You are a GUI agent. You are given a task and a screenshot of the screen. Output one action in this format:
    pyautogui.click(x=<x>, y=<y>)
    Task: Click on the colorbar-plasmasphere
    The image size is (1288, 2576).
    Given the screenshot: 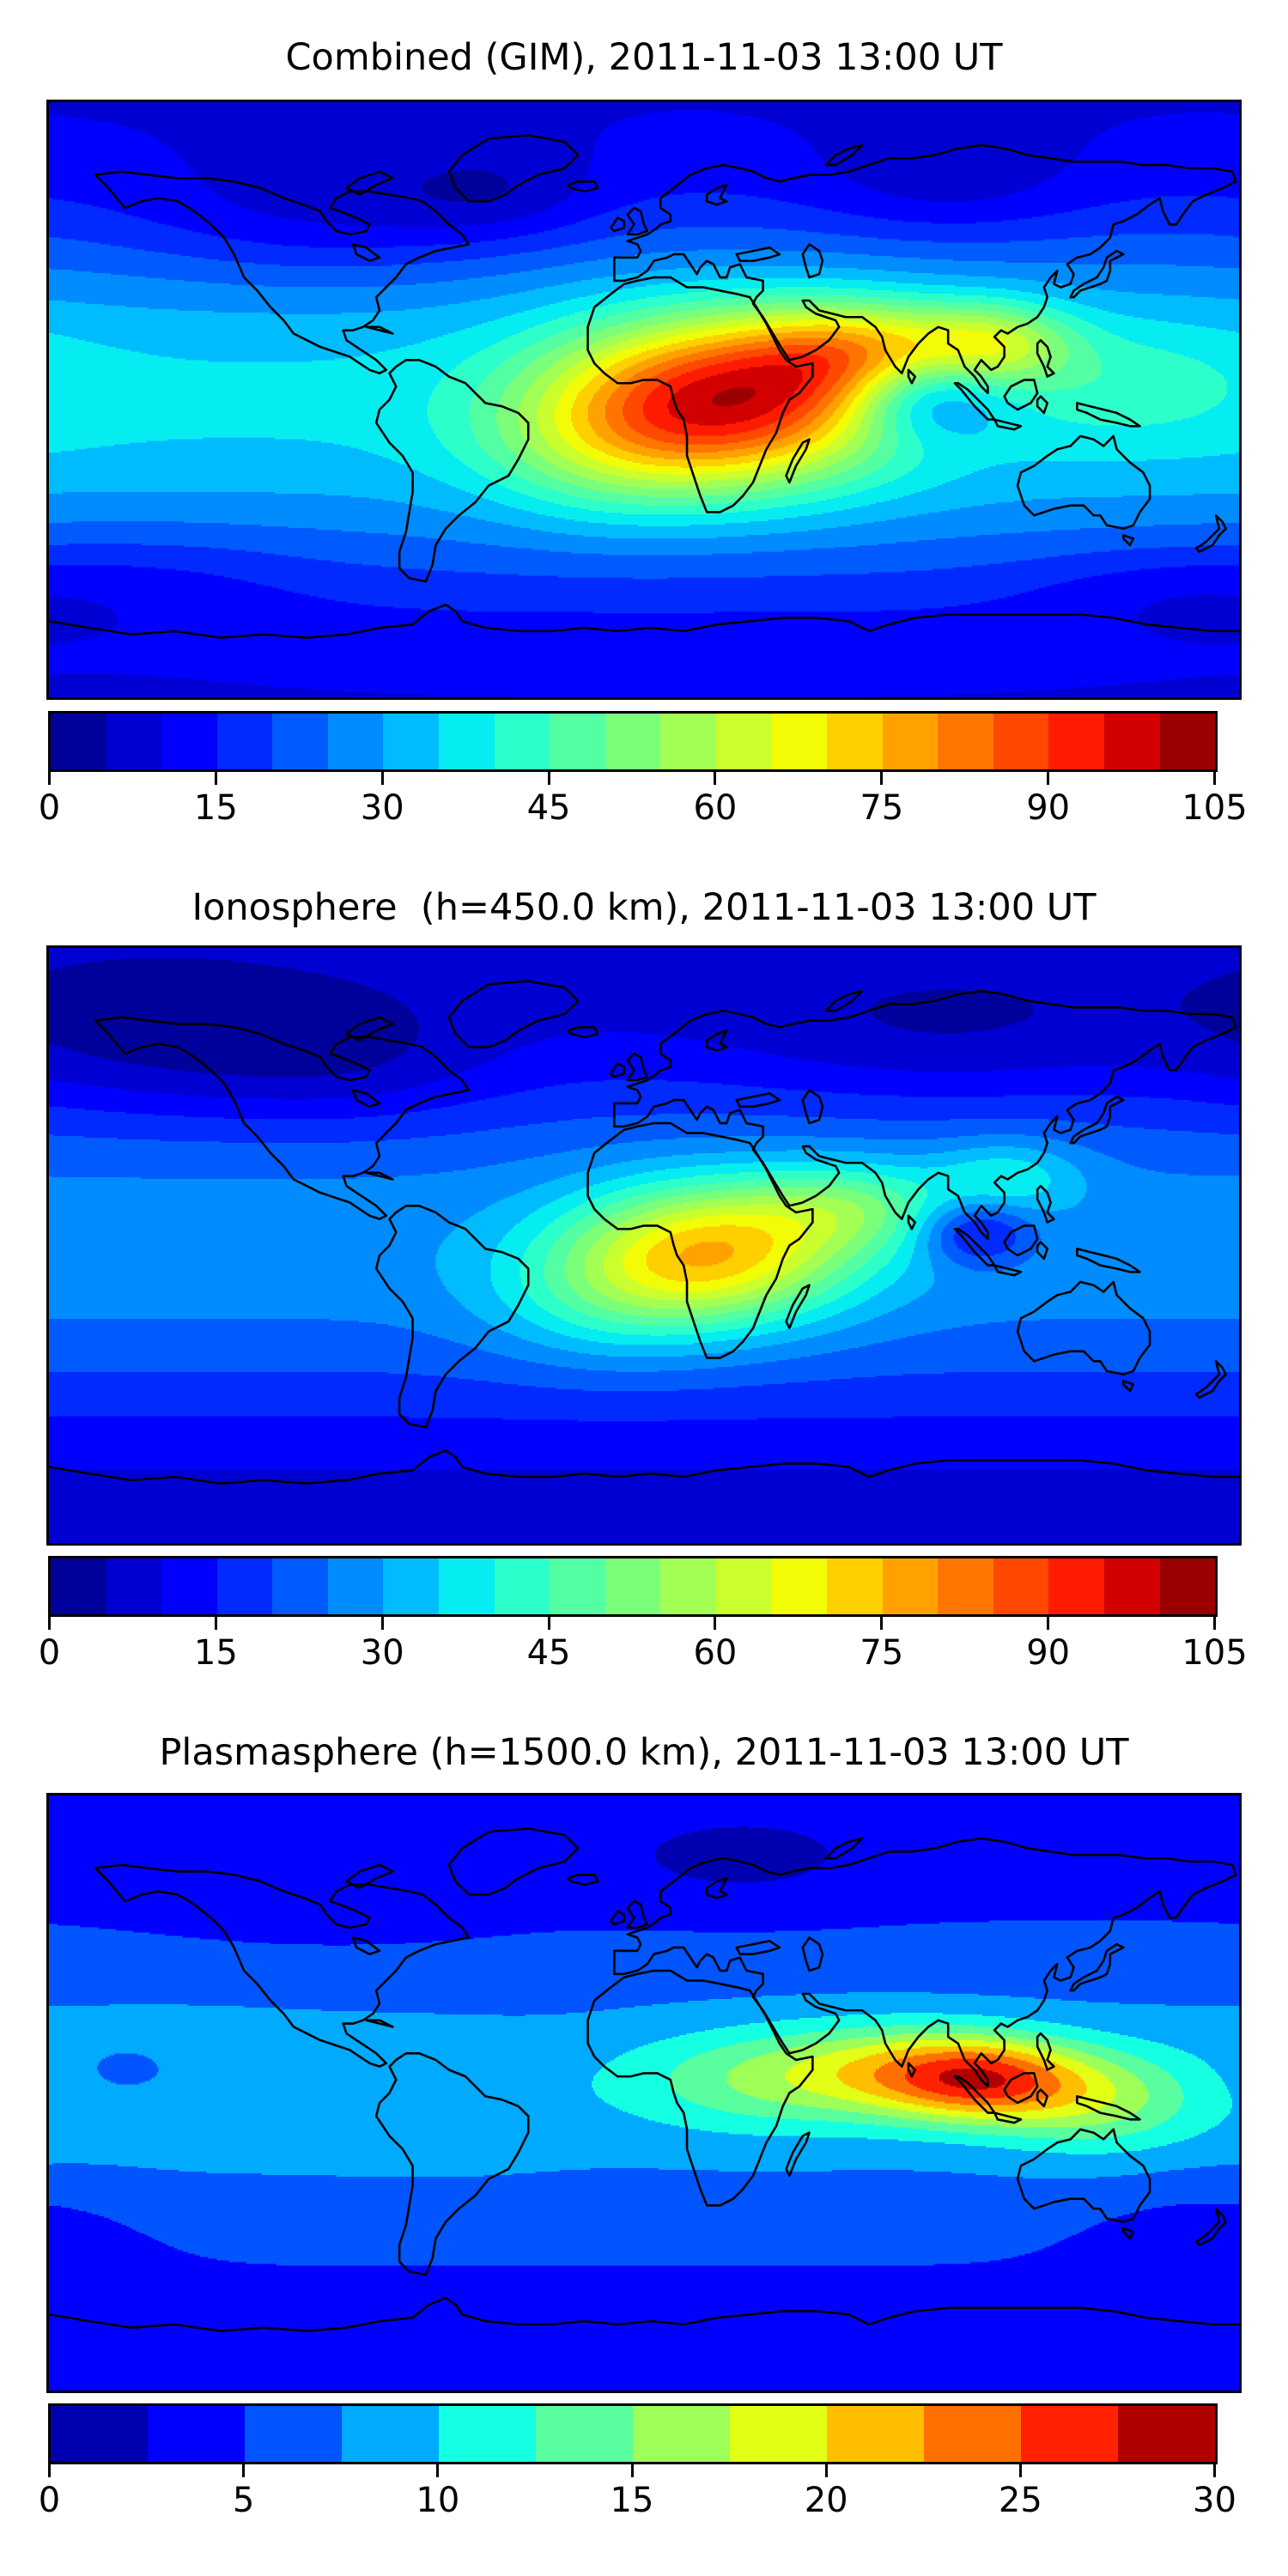 What is the action you would take?
    pyautogui.click(x=633, y=2434)
    